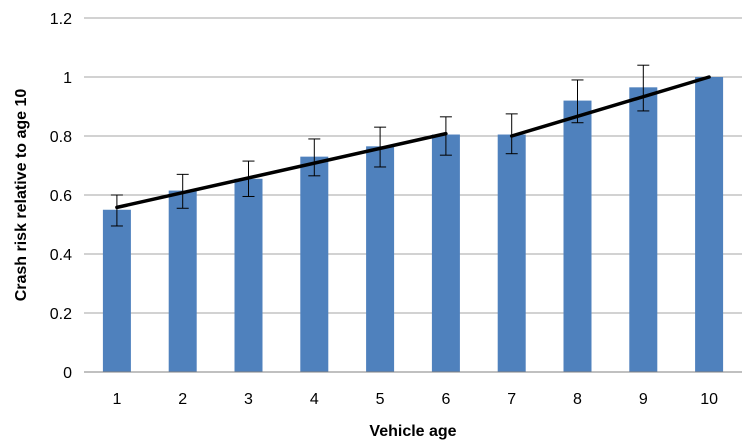  What do you see at coordinates (67, 78) in the screenshot?
I see `y-tick-label: 1` at bounding box center [67, 78].